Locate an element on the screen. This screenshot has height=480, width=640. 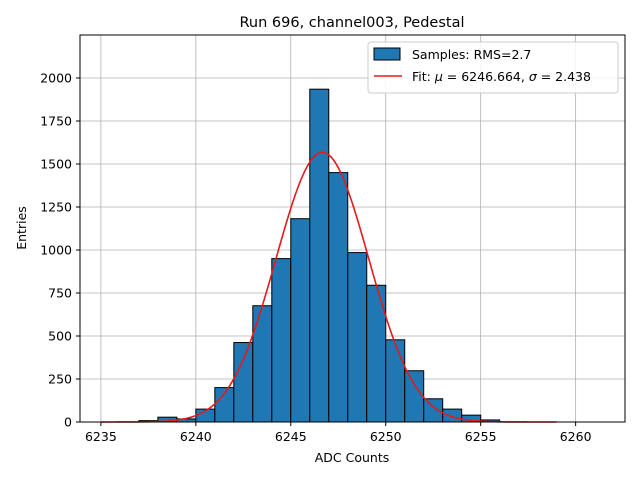
x-tick-label: 6250 is located at coordinates (386, 436).